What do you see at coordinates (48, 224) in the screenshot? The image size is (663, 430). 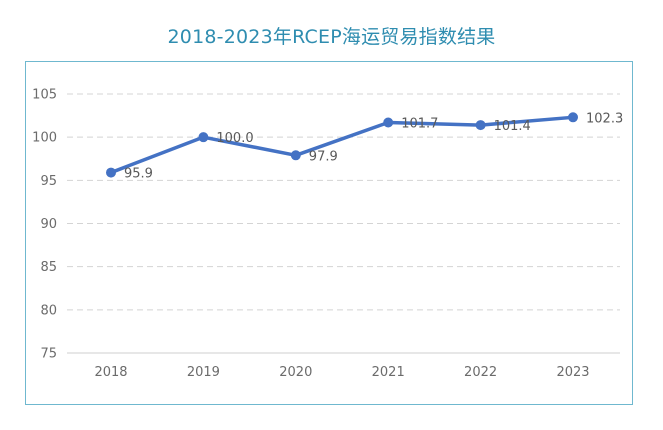 I see `y-tick-label: 90` at bounding box center [48, 224].